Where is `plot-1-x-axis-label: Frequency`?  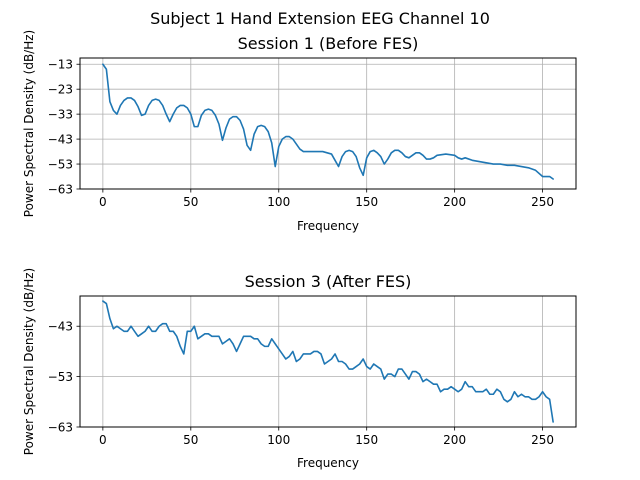
plot-1-x-axis-label: Frequency is located at coordinates (328, 226).